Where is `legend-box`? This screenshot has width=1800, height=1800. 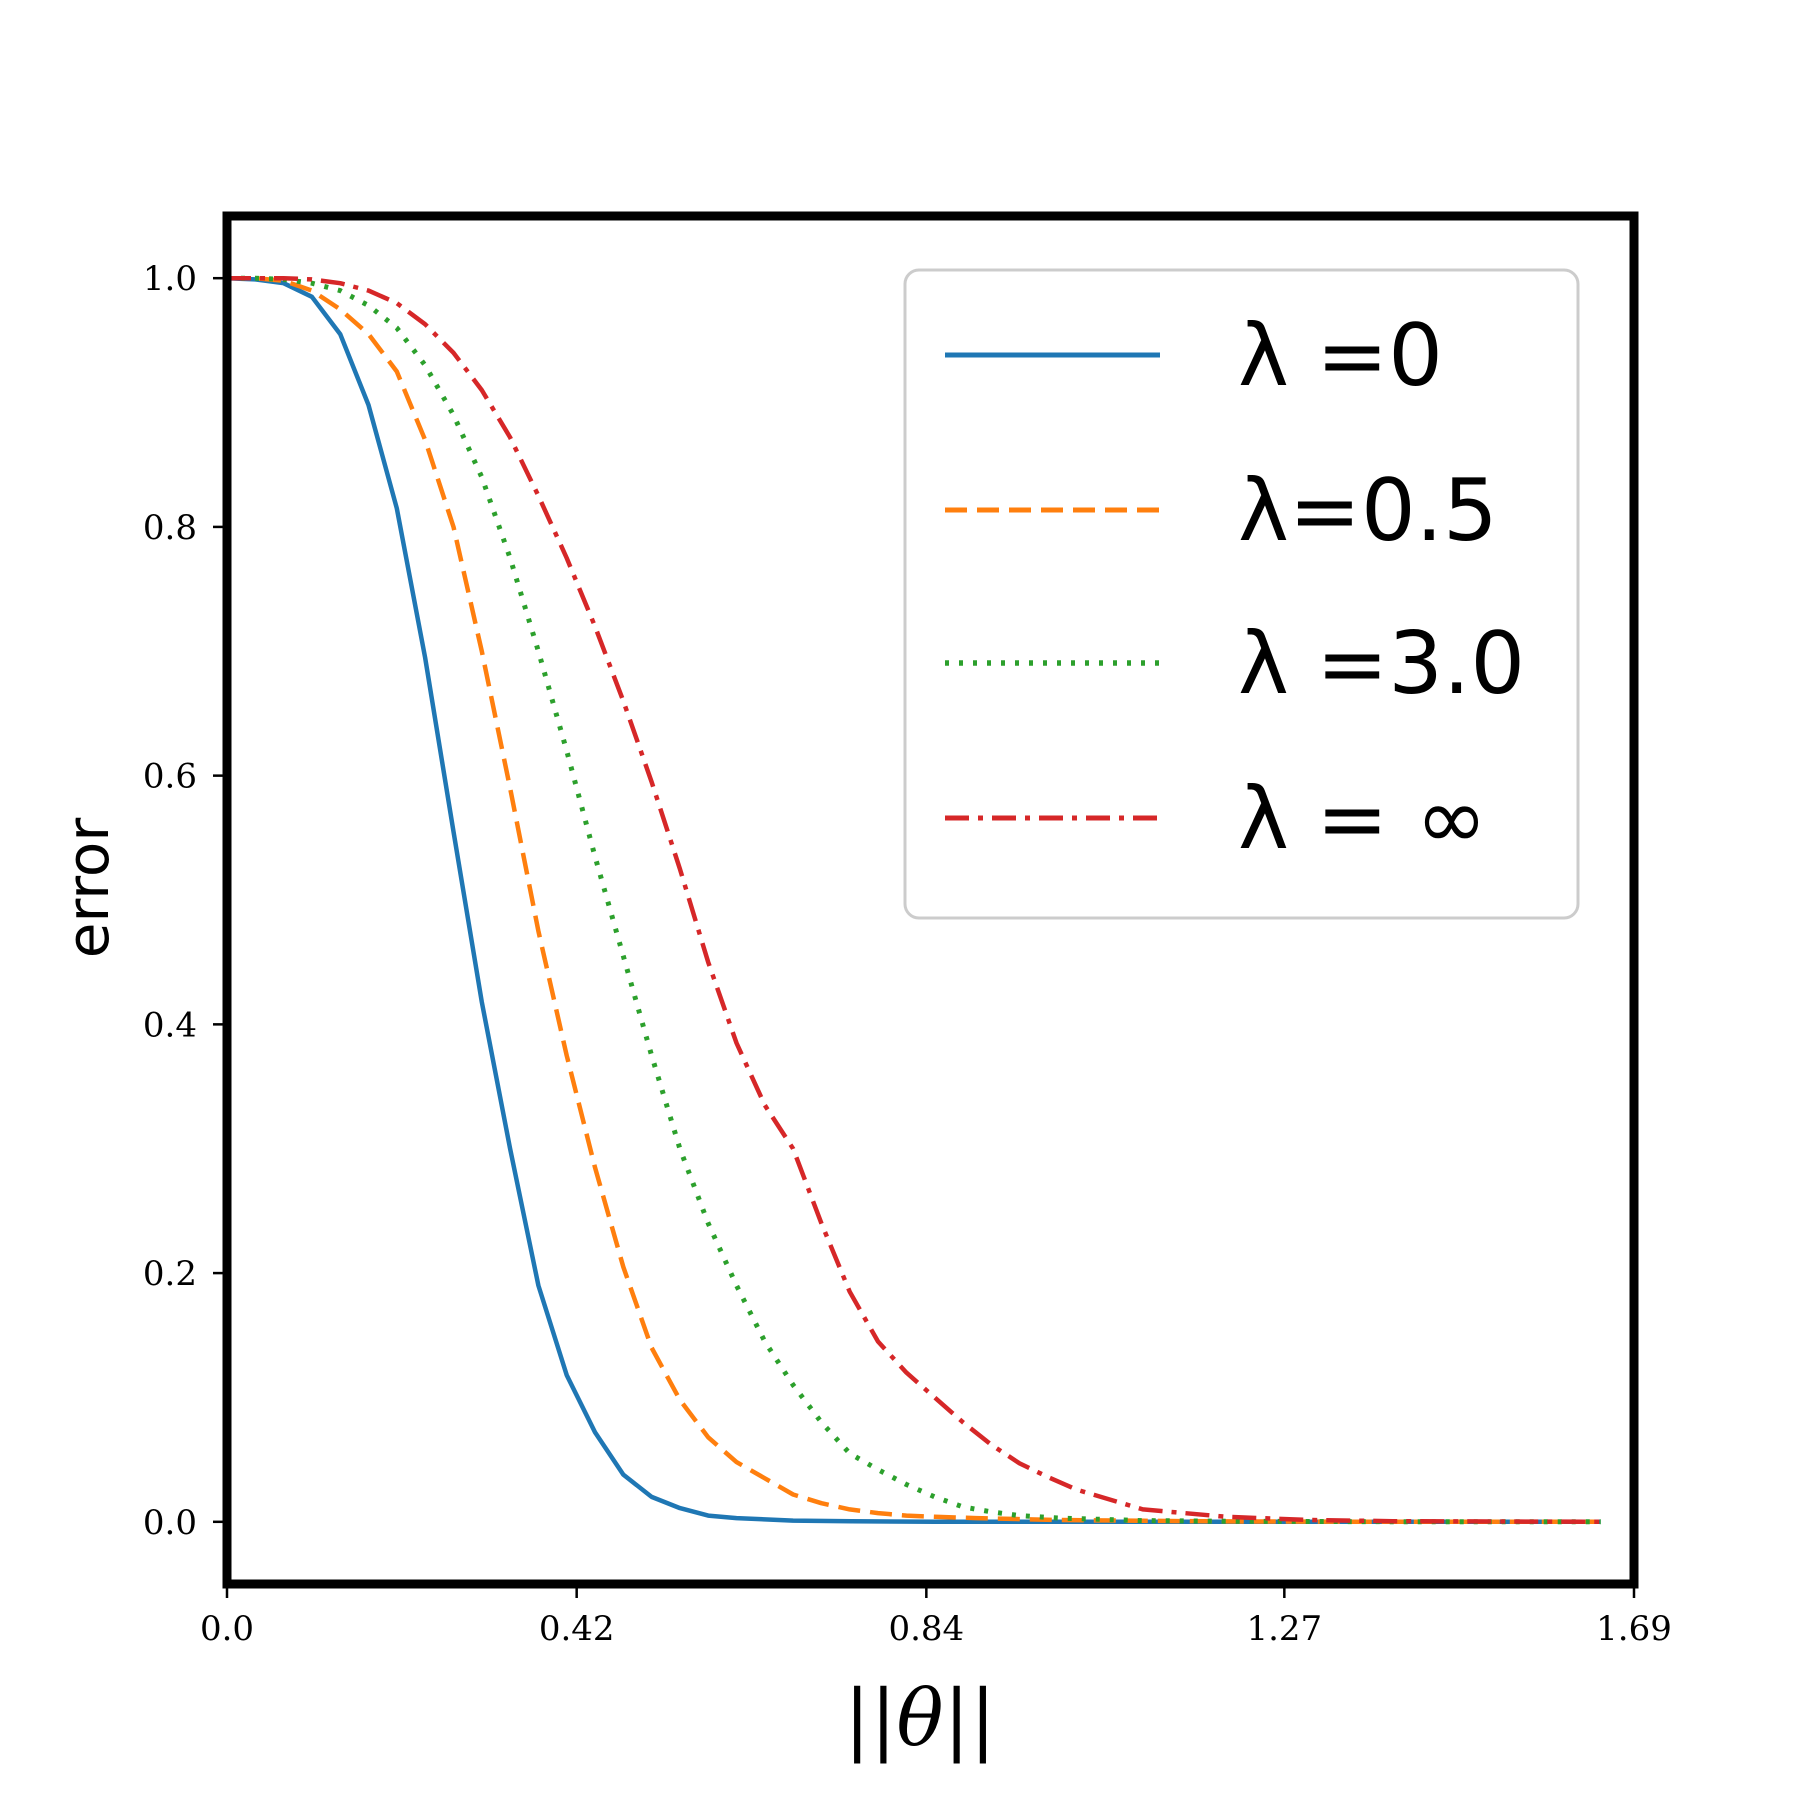 legend-box is located at coordinates (1241, 594).